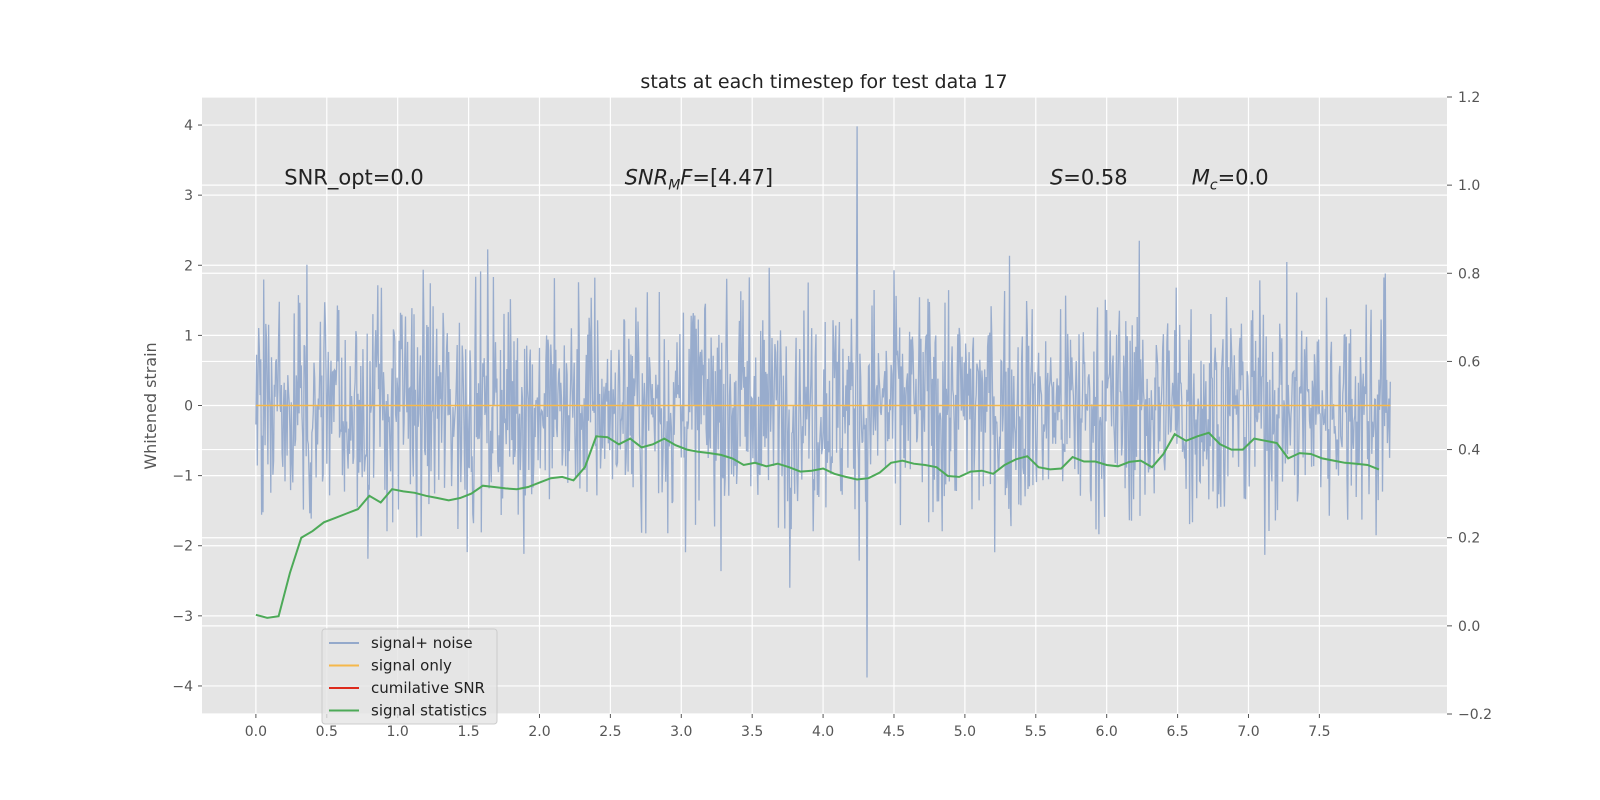  Describe the element at coordinates (188, 196) in the screenshot. I see `y-tick-label: 3` at that location.